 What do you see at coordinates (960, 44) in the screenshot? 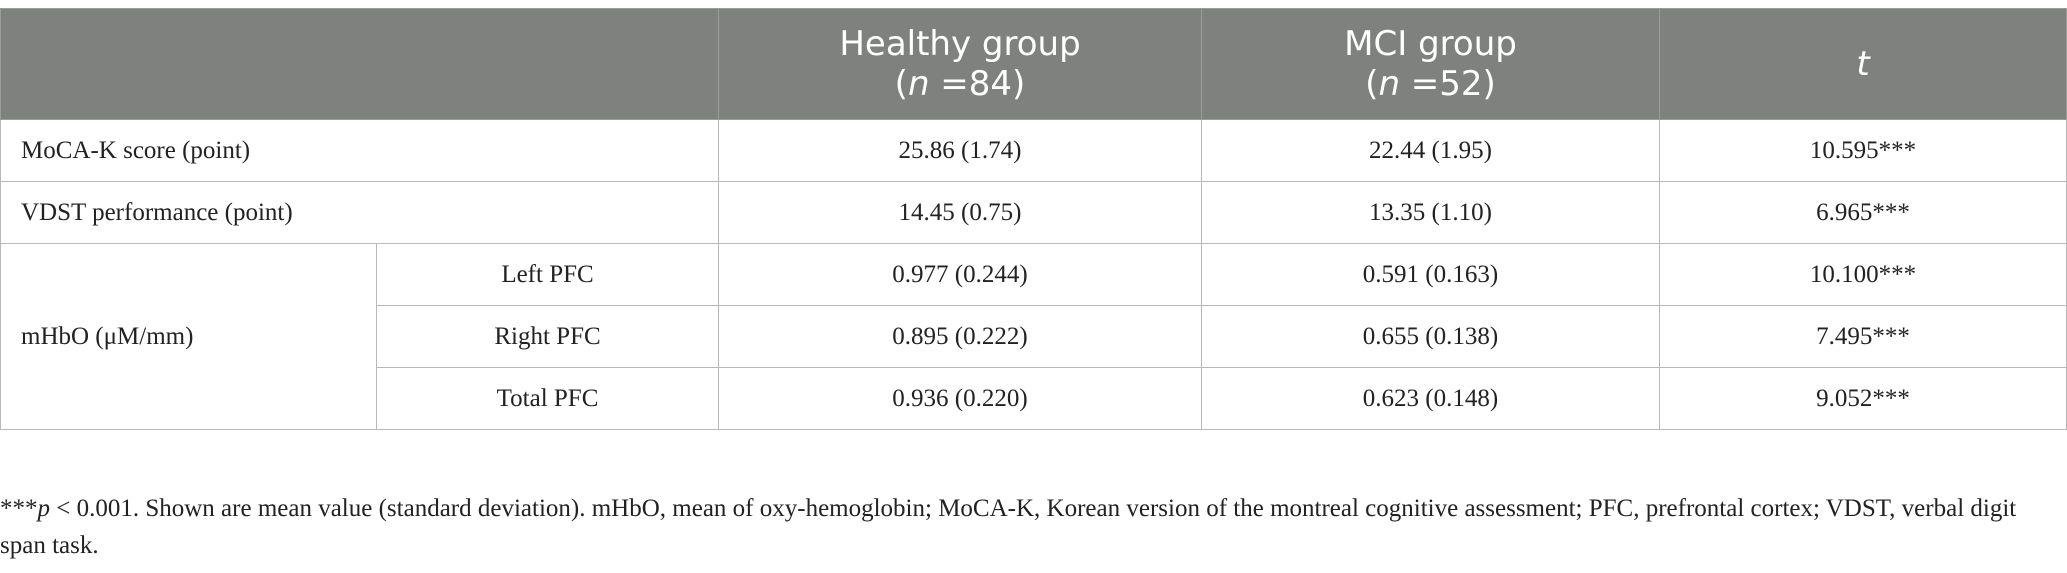
I see `healthy-group-name: Healthy group` at bounding box center [960, 44].